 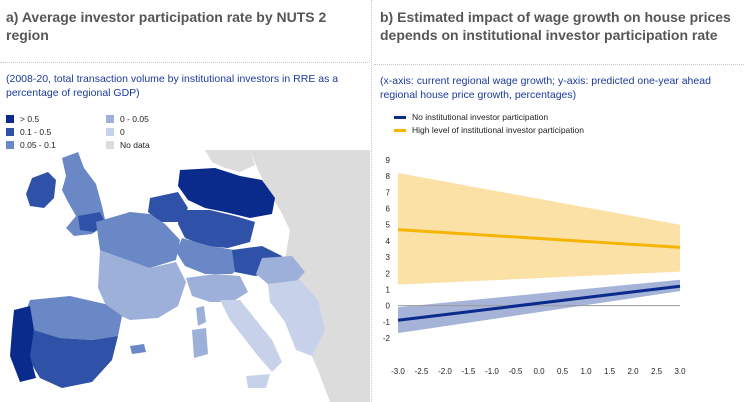 I want to click on y-tick-label: 4, so click(x=388, y=241).